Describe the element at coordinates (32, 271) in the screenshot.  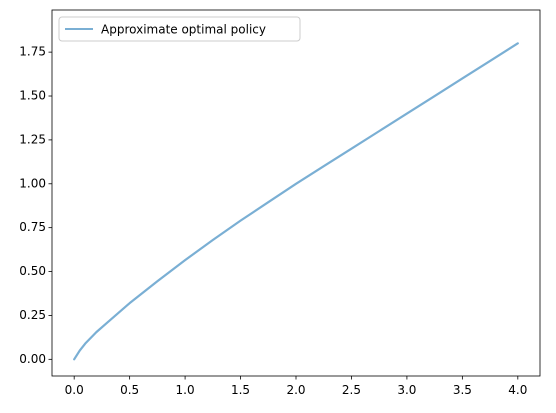
I see `y-tick-label: 0.50` at that location.